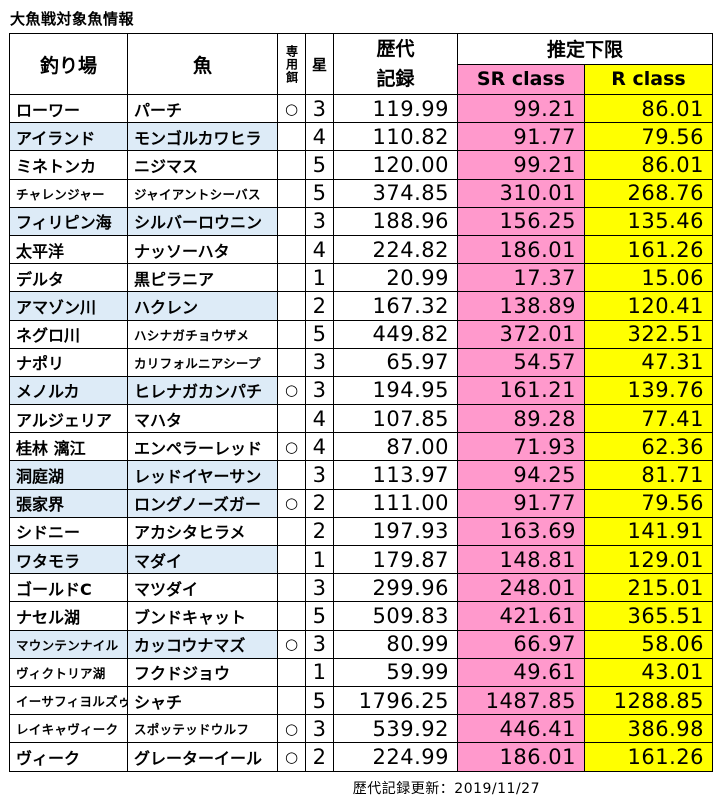 The height and width of the screenshot is (807, 723). I want to click on sr-class-cell: 138.89, so click(521, 306).